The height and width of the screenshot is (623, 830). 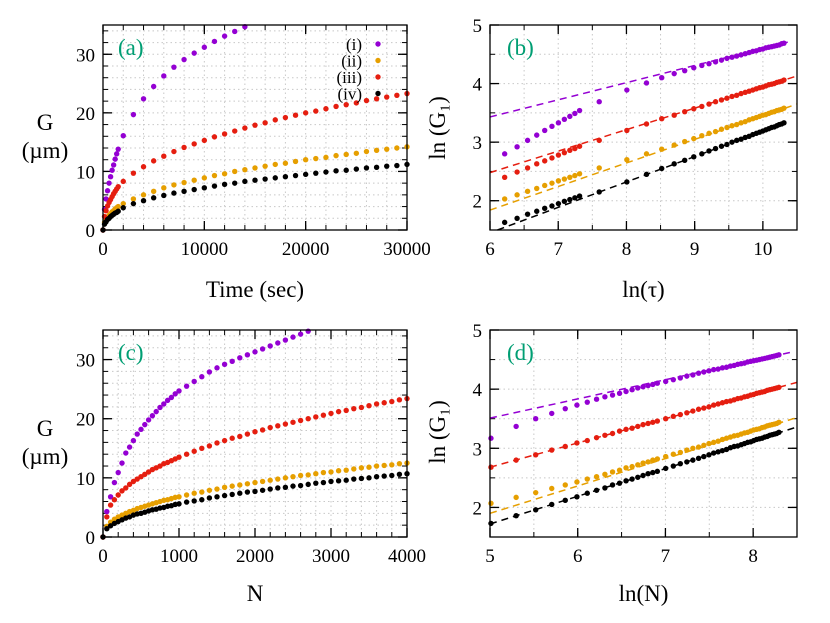 I want to click on x-tick-label: 7, so click(x=666, y=556).